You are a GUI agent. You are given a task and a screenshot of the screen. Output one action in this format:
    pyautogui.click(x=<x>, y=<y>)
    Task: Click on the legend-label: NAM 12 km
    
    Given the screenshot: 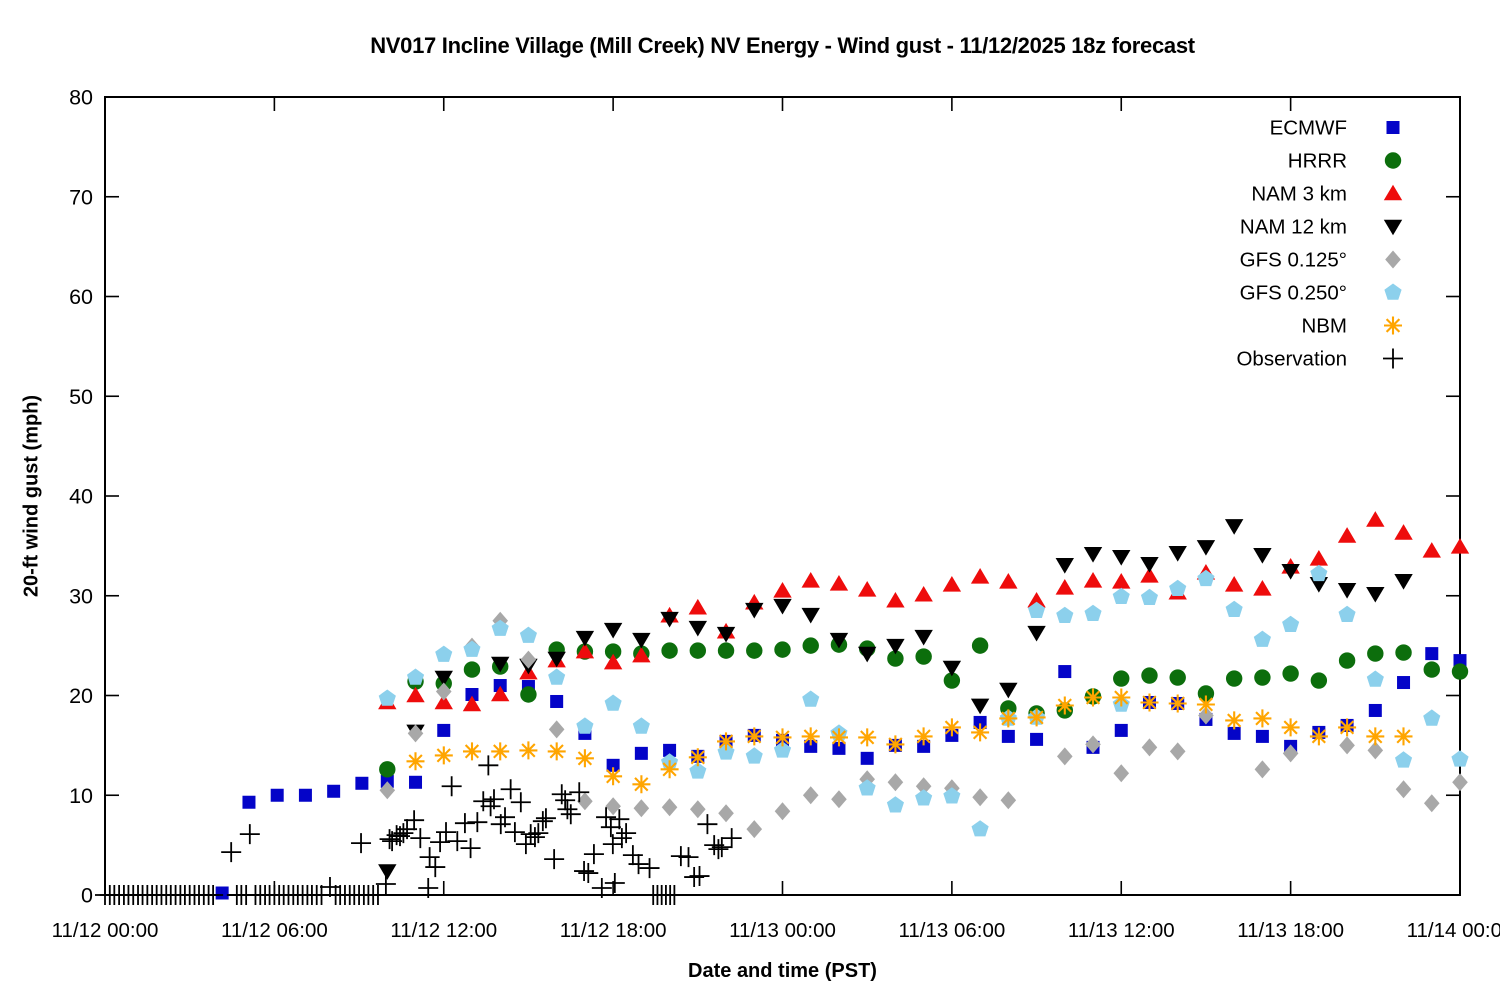 What is the action you would take?
    pyautogui.click(x=1293, y=227)
    